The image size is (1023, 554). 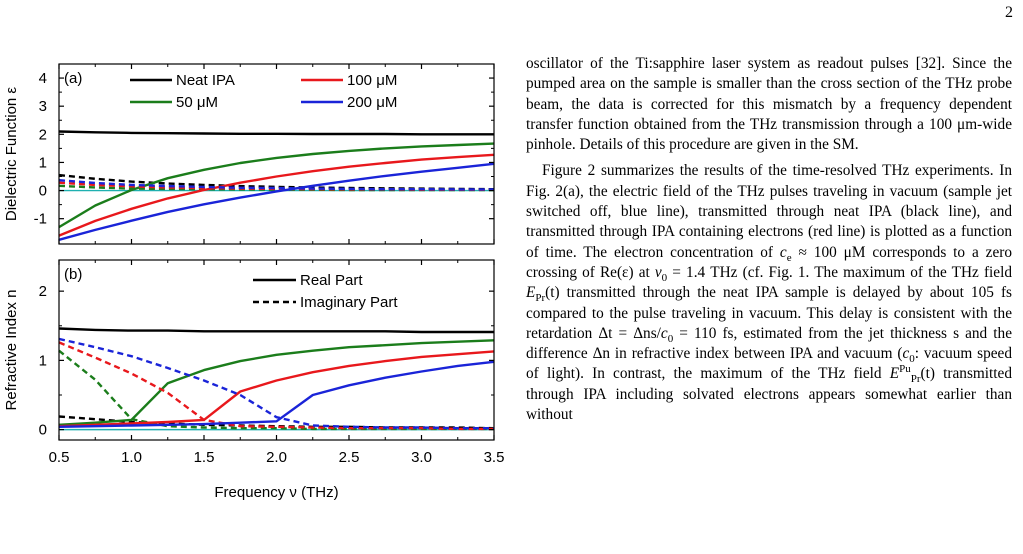 What do you see at coordinates (494, 457) in the screenshot?
I see `x-tick-label: 3.5` at bounding box center [494, 457].